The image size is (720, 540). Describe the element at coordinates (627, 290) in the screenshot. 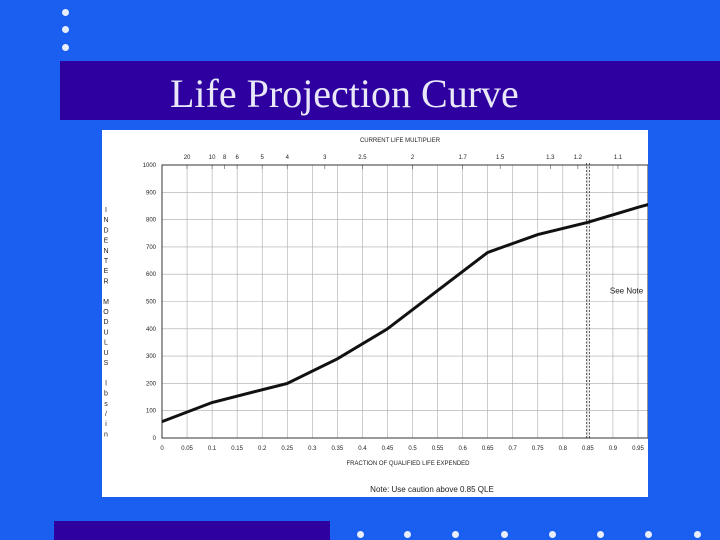

I see `see-note-label: See Note` at that location.